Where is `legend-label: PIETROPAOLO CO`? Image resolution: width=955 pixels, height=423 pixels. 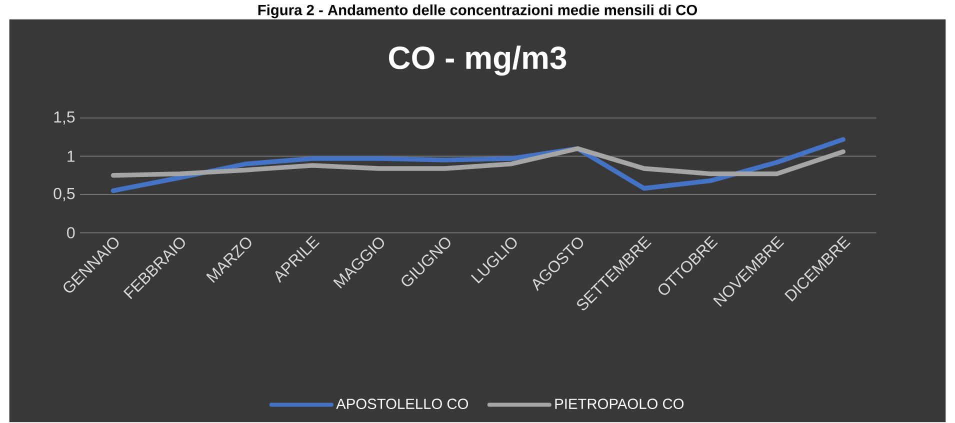
legend-label: PIETROPAOLO CO is located at coordinates (619, 403).